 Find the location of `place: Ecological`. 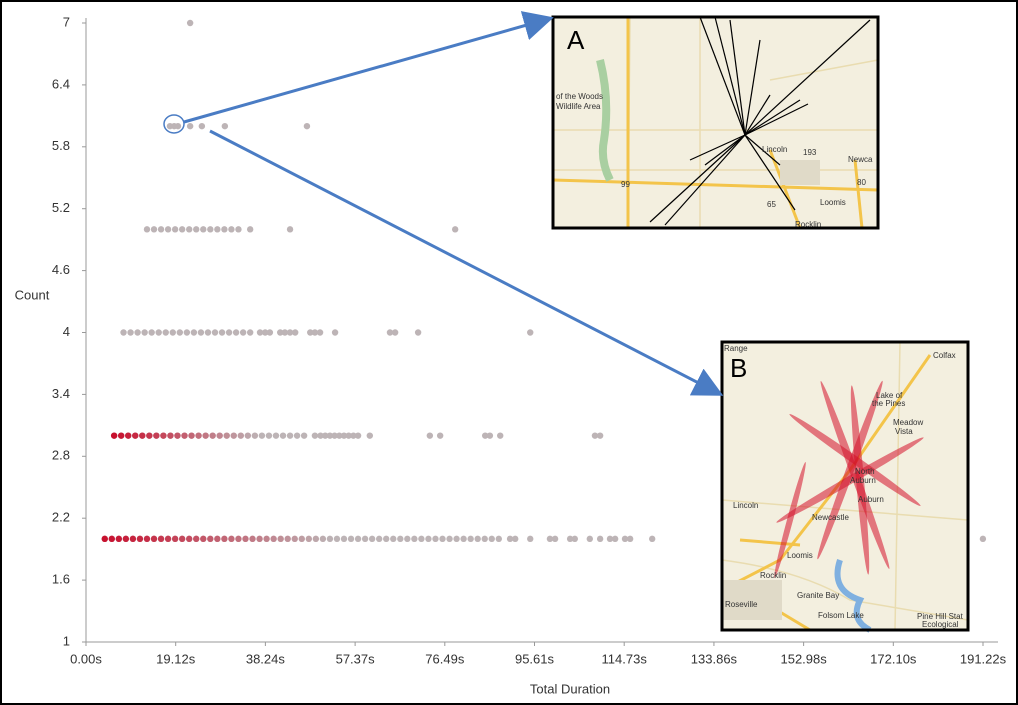

place: Ecological is located at coordinates (940, 624).